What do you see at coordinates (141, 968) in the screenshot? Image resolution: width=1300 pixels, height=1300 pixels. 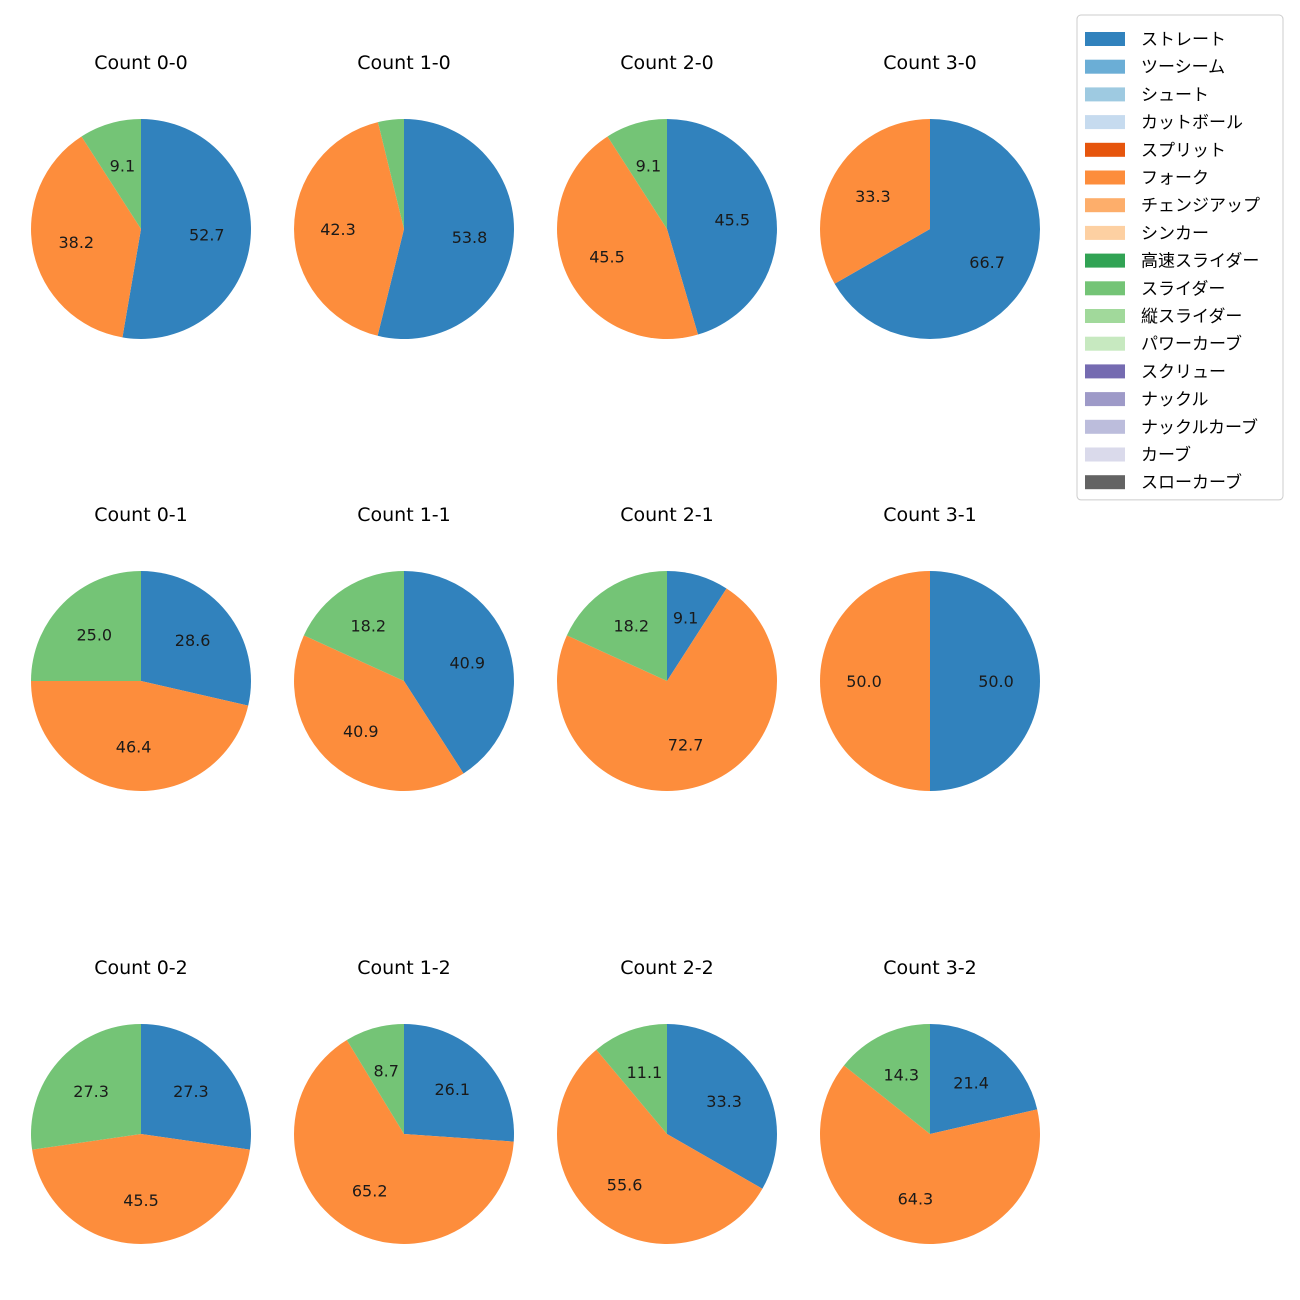 I see `pie-title: Count 0-2` at bounding box center [141, 968].